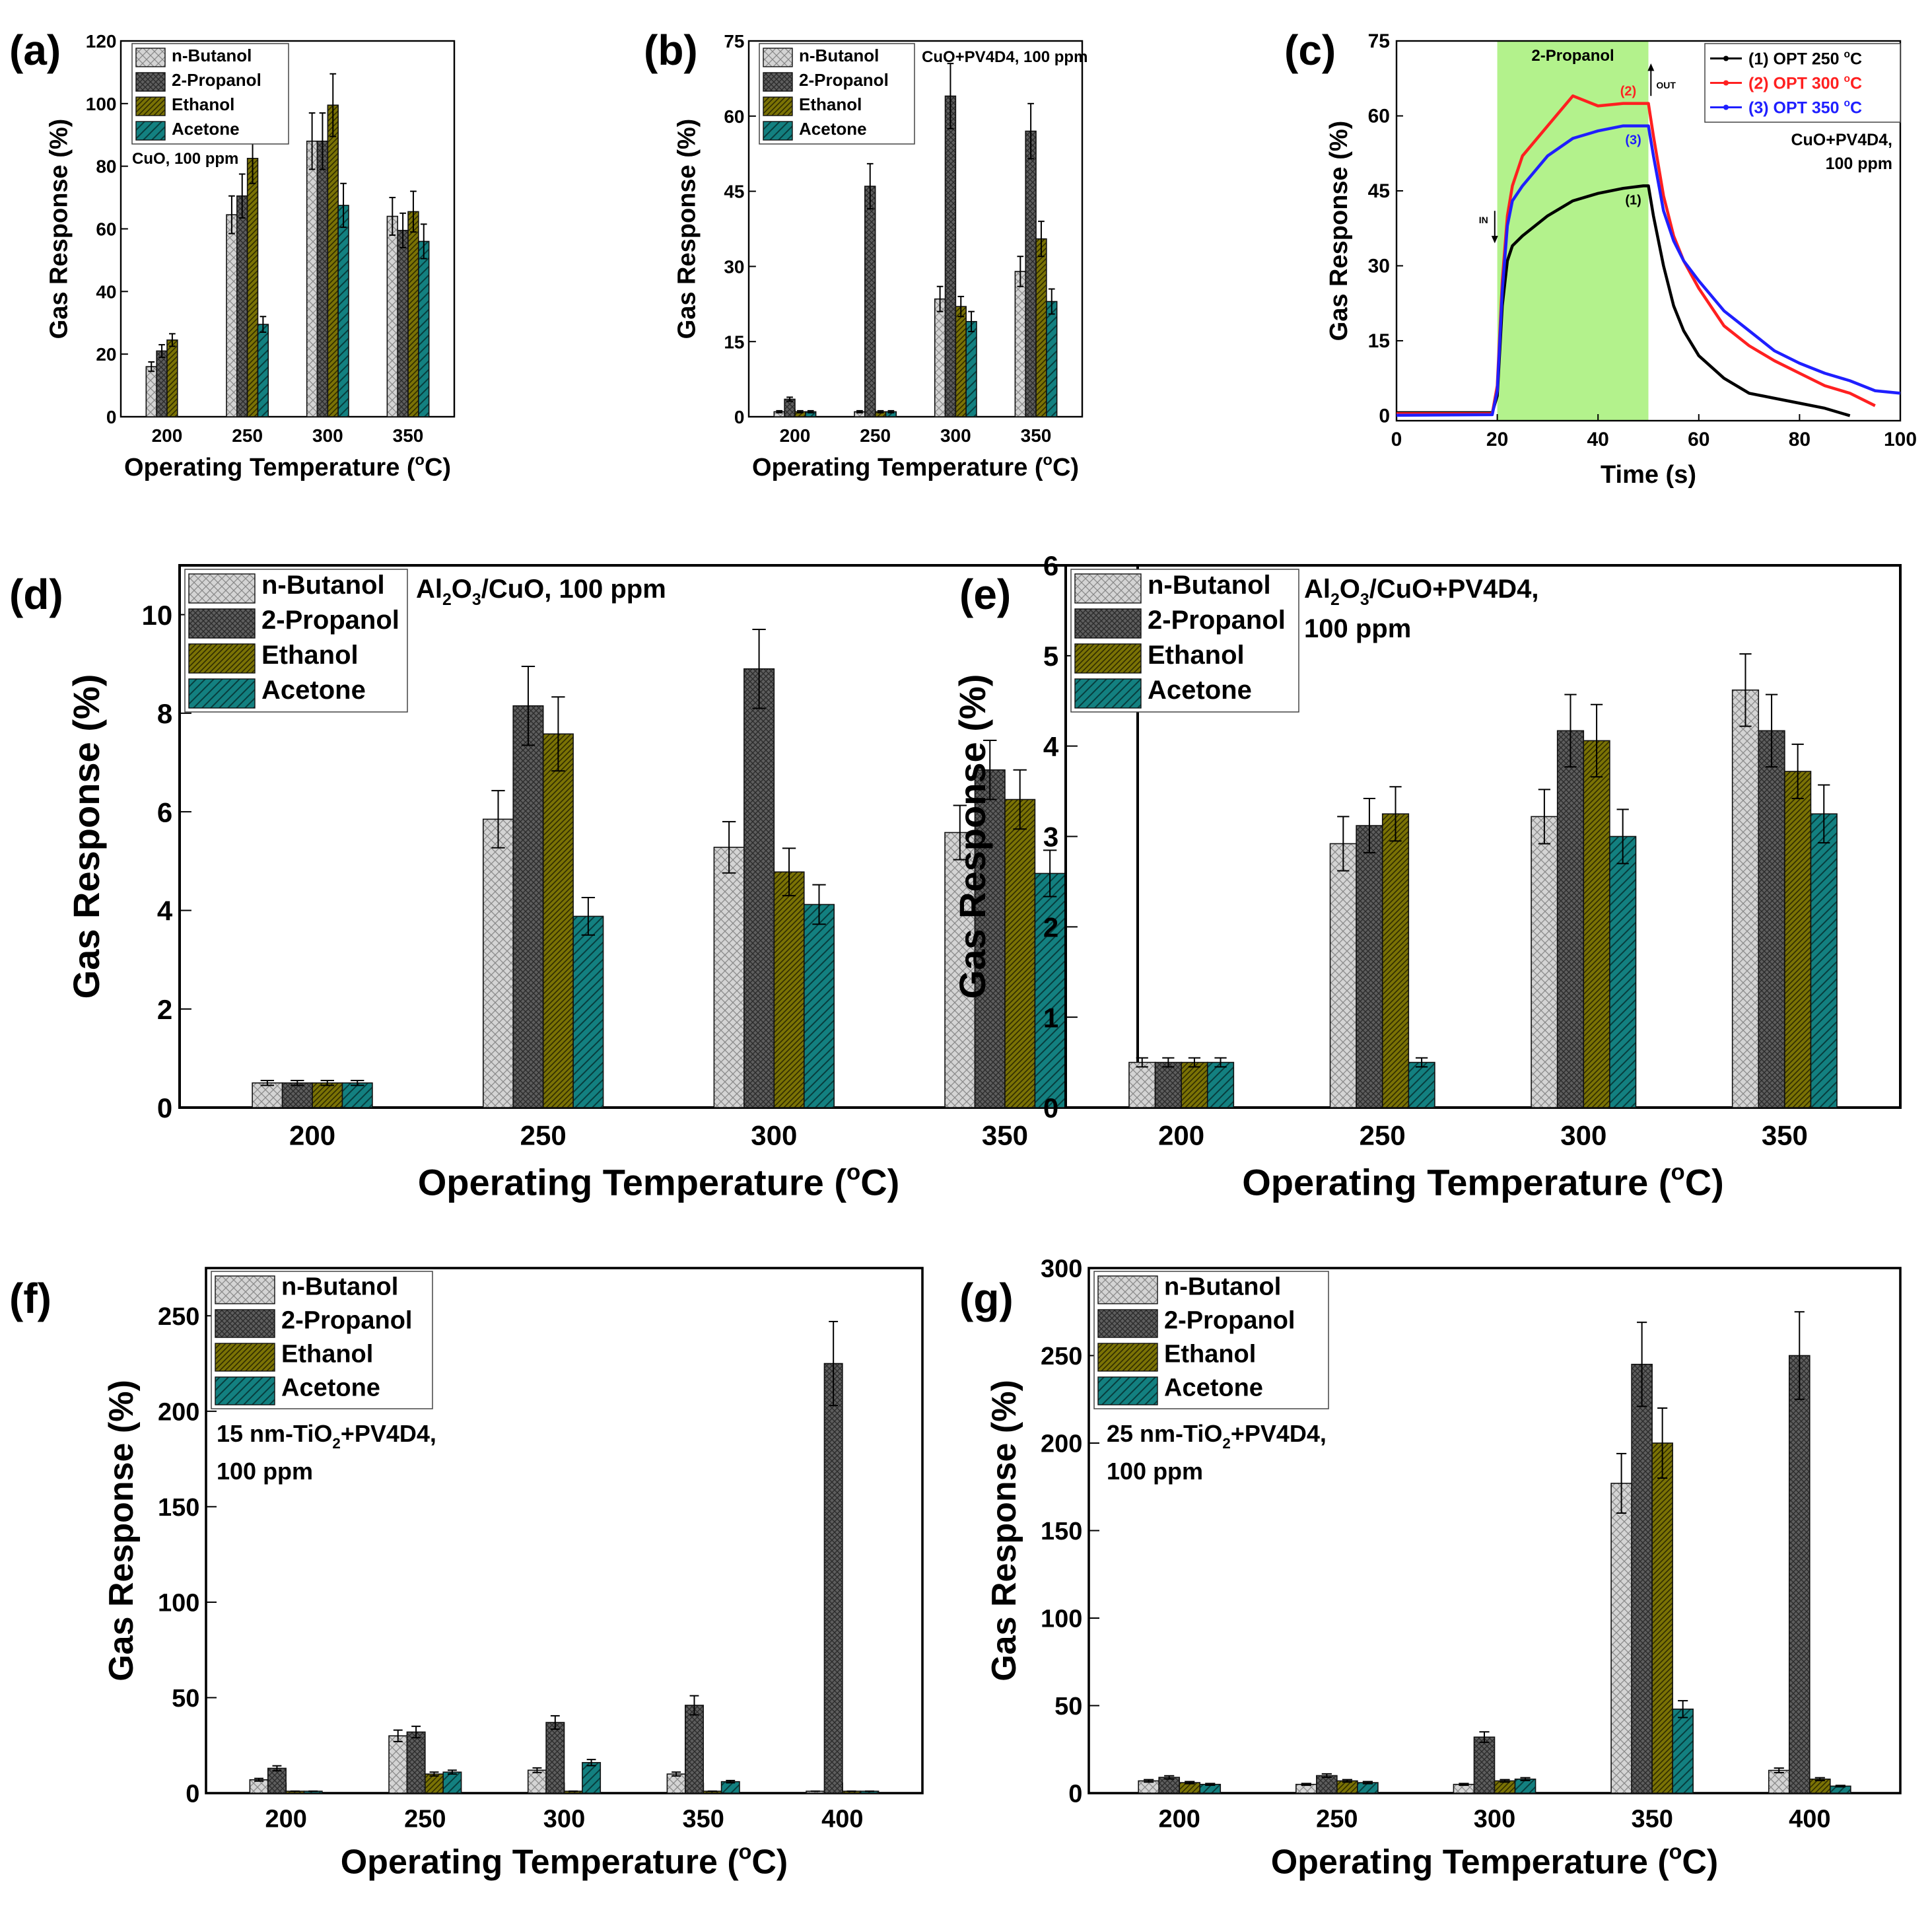  What do you see at coordinates (1050, 1018) in the screenshot?
I see `y-tick-label: 1` at bounding box center [1050, 1018].